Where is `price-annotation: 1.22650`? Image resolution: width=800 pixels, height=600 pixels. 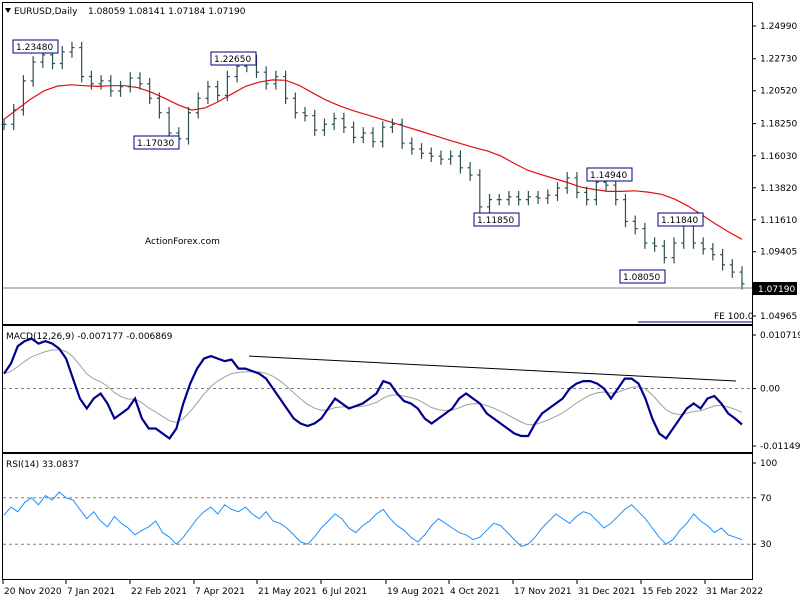
price-annotation: 1.22650 is located at coordinates (233, 58).